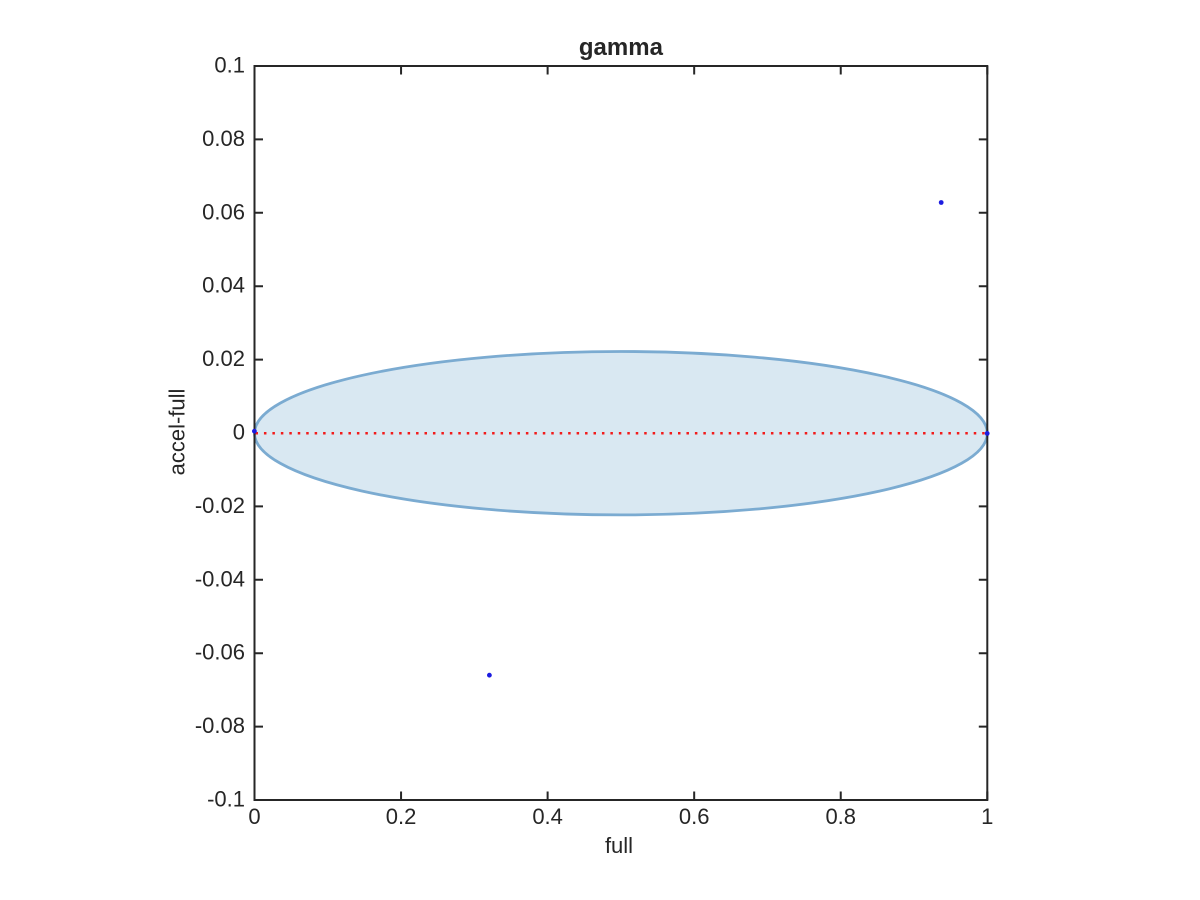  What do you see at coordinates (987, 816) in the screenshot?
I see `svg-text: 1` at bounding box center [987, 816].